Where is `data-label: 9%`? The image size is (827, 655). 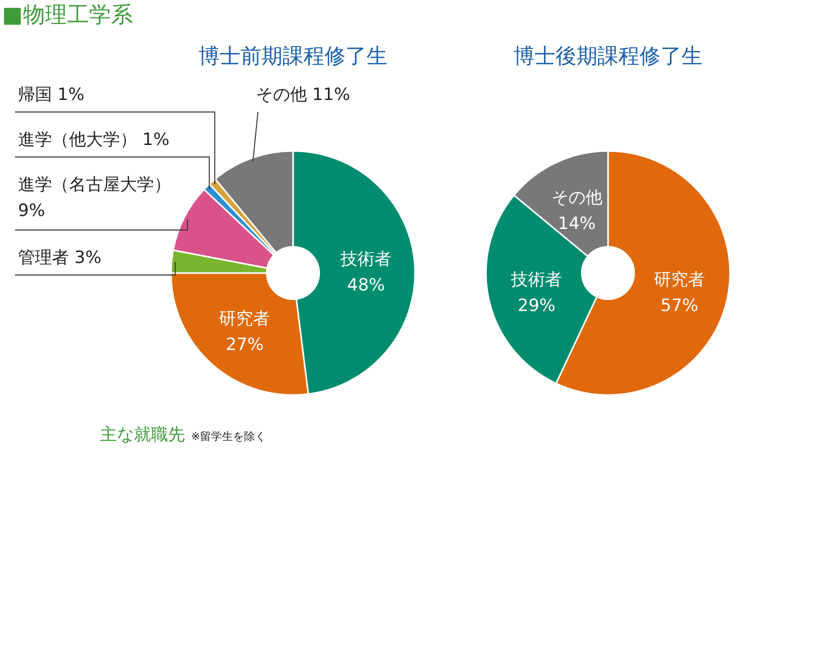
data-label: 9% is located at coordinates (31, 211).